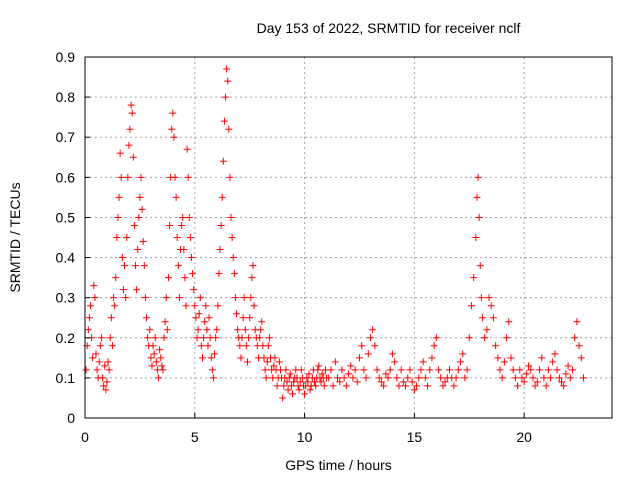  Describe the element at coordinates (66, 97) in the screenshot. I see `y-tick-label: 0.8` at that location.